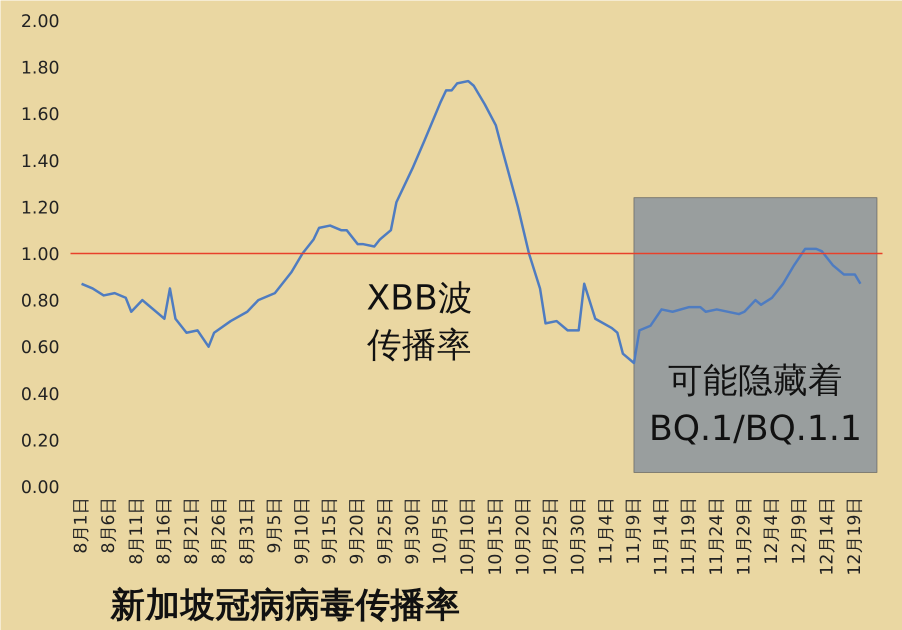 This screenshot has width=902, height=630. What do you see at coordinates (689, 536) in the screenshot?
I see `x-tick-label: 11月19日` at bounding box center [689, 536].